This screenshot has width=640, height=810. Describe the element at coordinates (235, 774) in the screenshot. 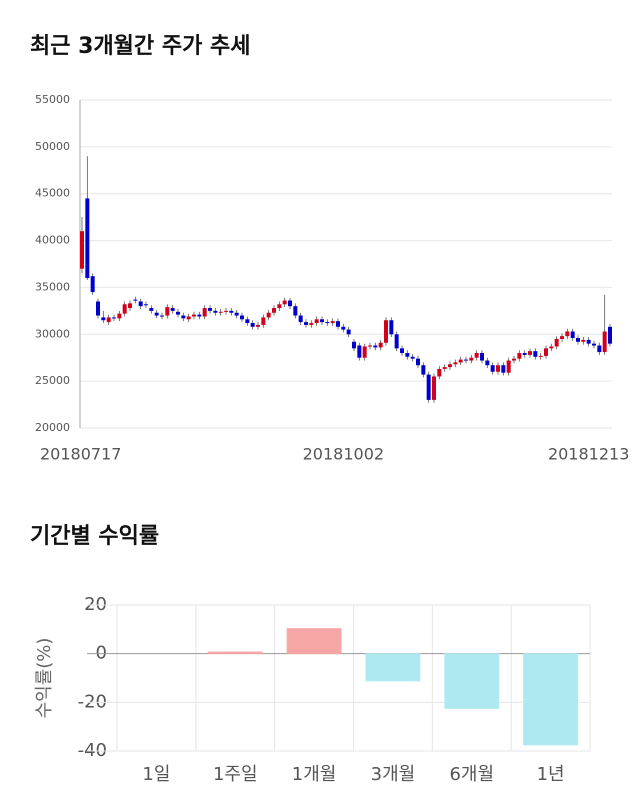

I see `x-tick-label: 1주일` at that location.